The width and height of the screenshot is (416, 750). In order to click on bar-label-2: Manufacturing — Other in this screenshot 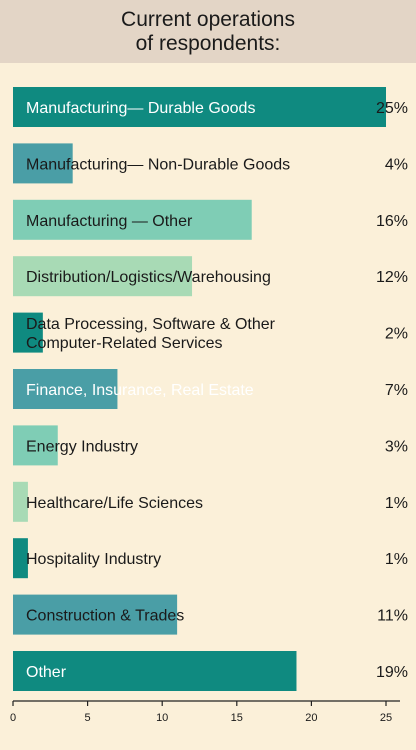, I will do `click(109, 221)`.